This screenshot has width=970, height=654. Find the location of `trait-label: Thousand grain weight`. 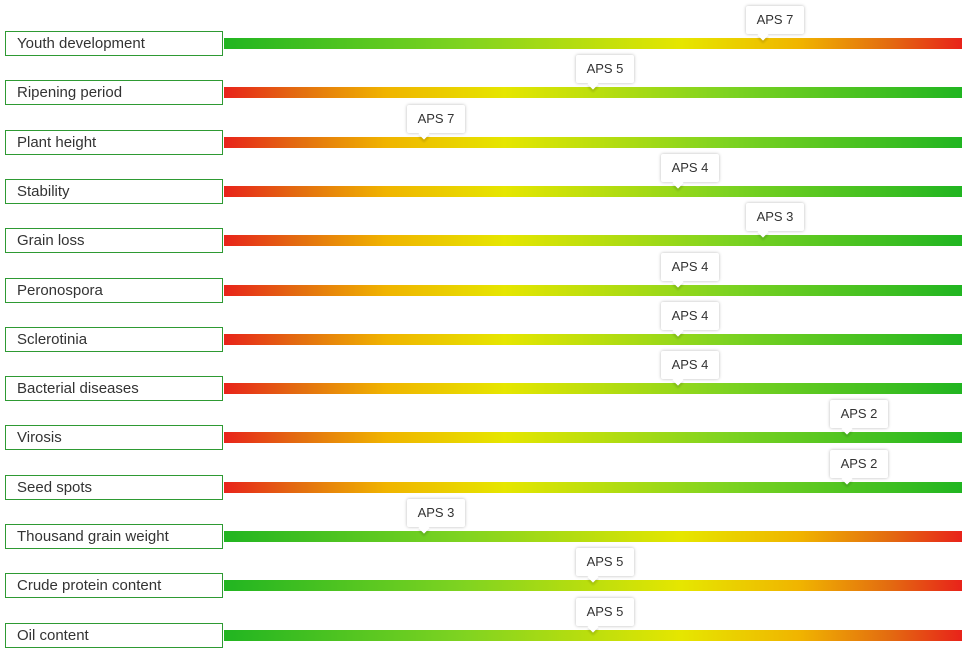

trait-label: Thousand grain weight is located at coordinates (114, 536).